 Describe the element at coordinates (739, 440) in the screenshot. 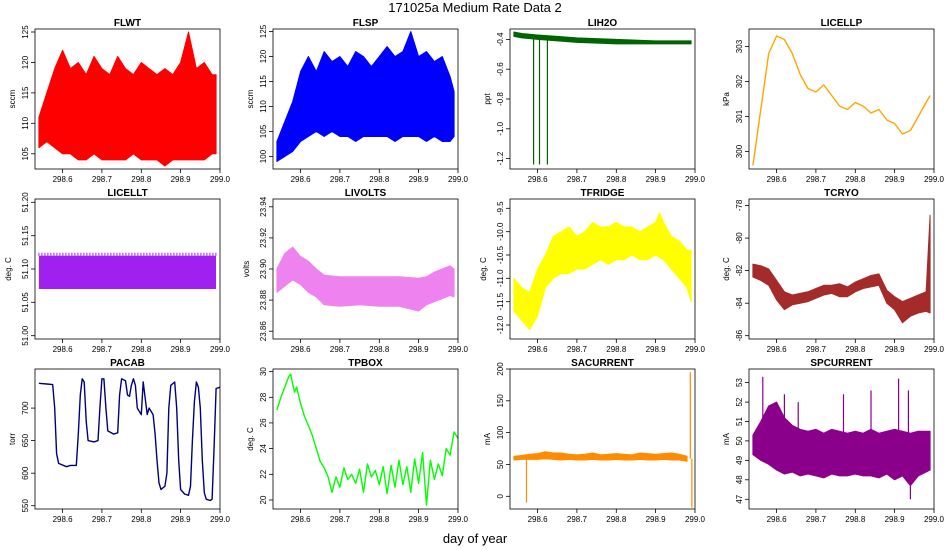

I see `y-tick-label: 50` at that location.